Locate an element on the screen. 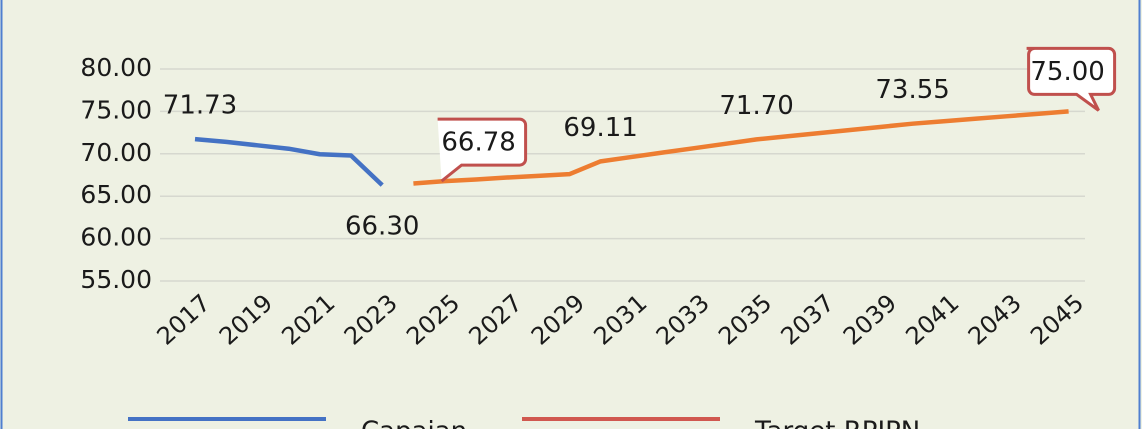  y-tick-label: 70.00 is located at coordinates (116, 152).